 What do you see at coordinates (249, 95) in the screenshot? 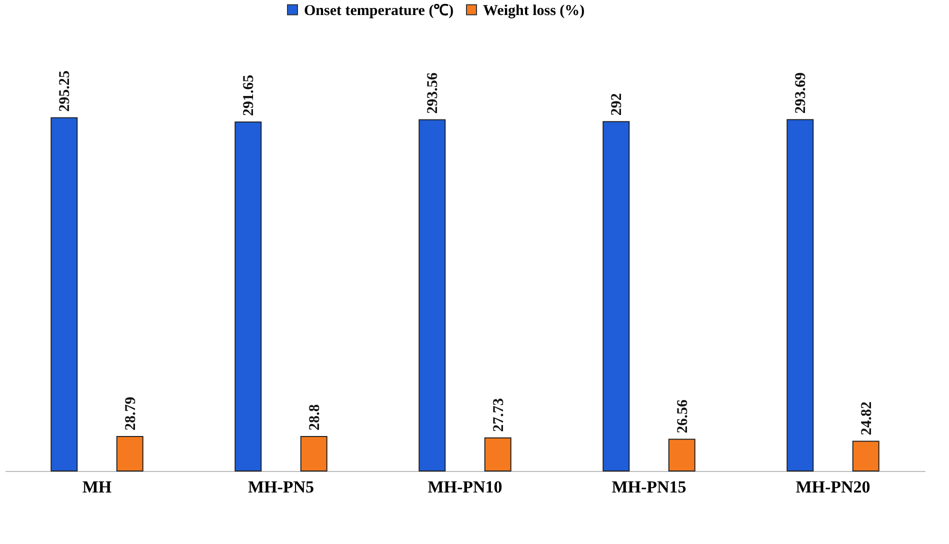
I see `data-label: 291.65` at bounding box center [249, 95].